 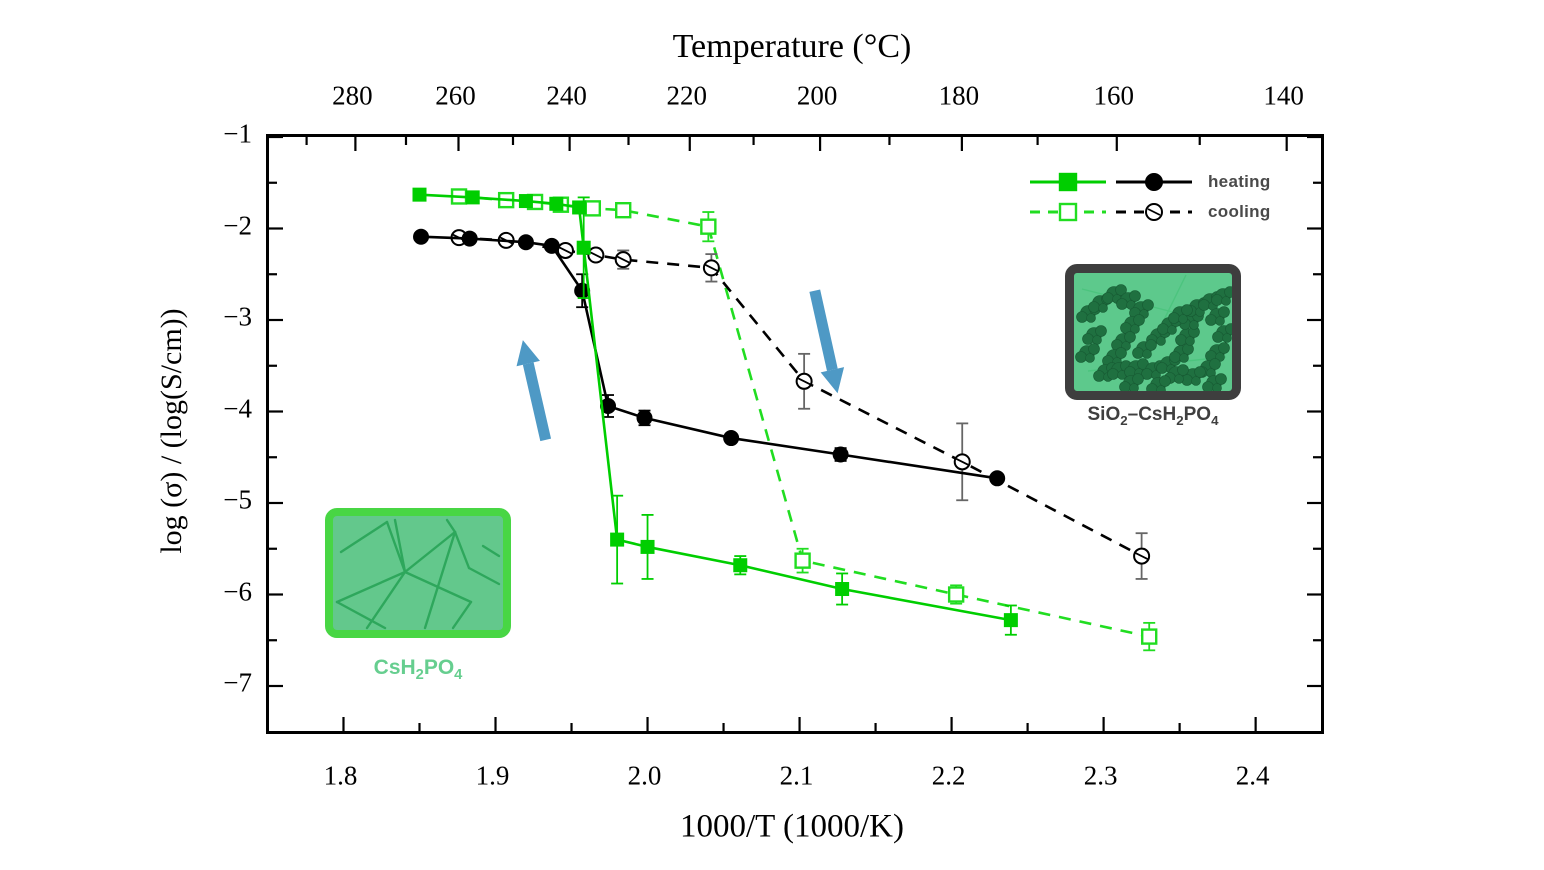 I want to click on top-axis-title: Temperature (°C), so click(x=792, y=46).